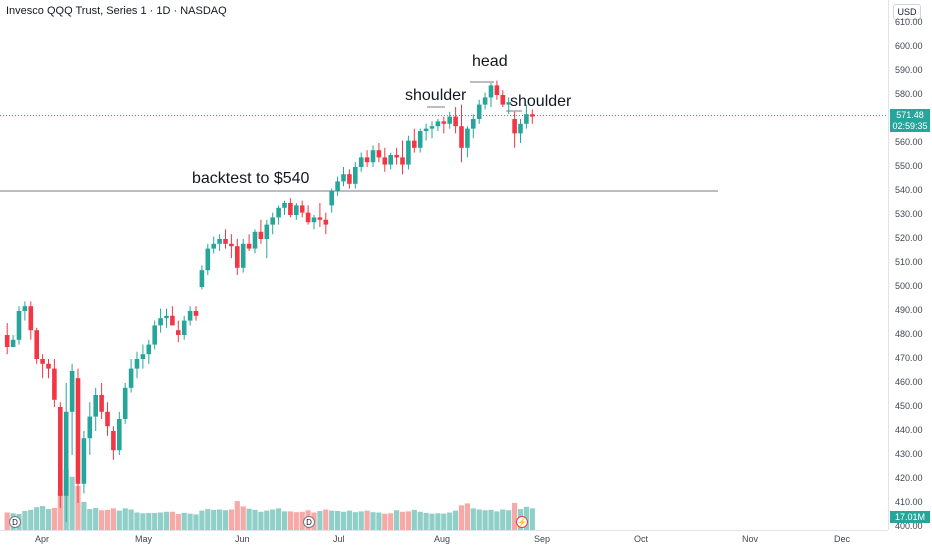 The width and height of the screenshot is (932, 550). What do you see at coordinates (910, 126) in the screenshot?
I see `bar-countdown: 02:59:35` at bounding box center [910, 126].